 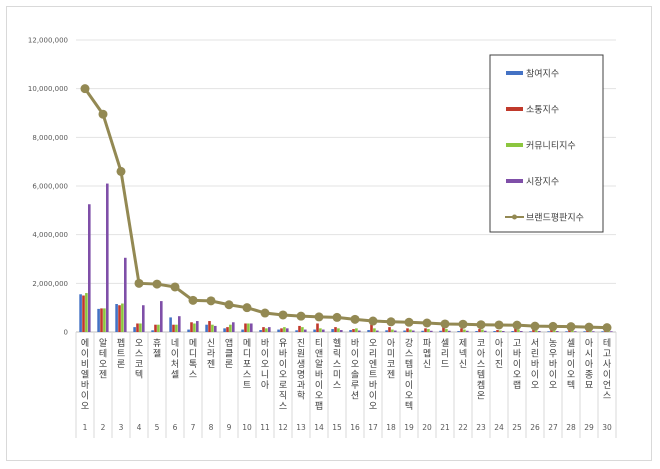 What do you see at coordinates (337, 354) in the screenshot?
I see `category-label-char: 릭` at bounding box center [337, 354].